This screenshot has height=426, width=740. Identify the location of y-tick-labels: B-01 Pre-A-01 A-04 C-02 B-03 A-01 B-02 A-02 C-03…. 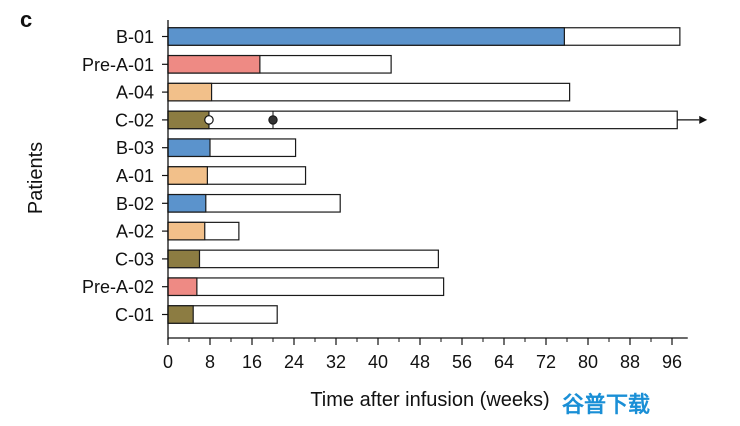
(125, 176).